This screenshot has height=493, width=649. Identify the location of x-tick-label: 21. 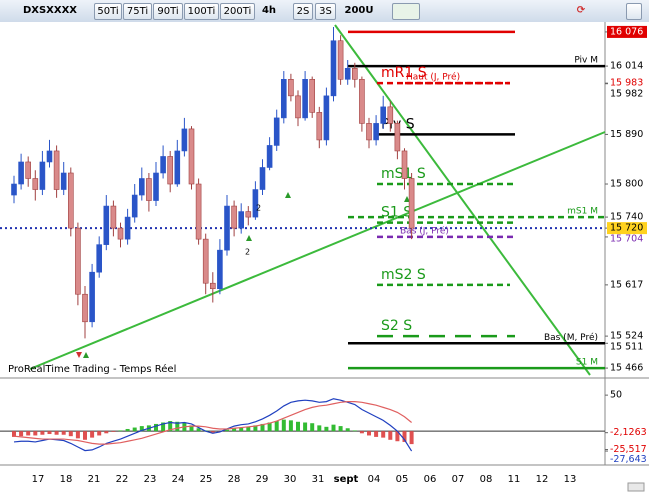
(94, 479).